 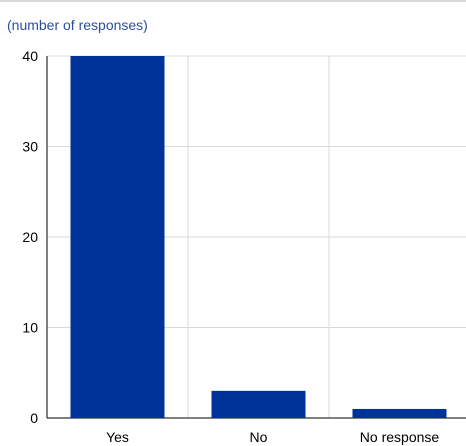 What do you see at coordinates (233, 1) in the screenshot?
I see `top-rule` at bounding box center [233, 1].